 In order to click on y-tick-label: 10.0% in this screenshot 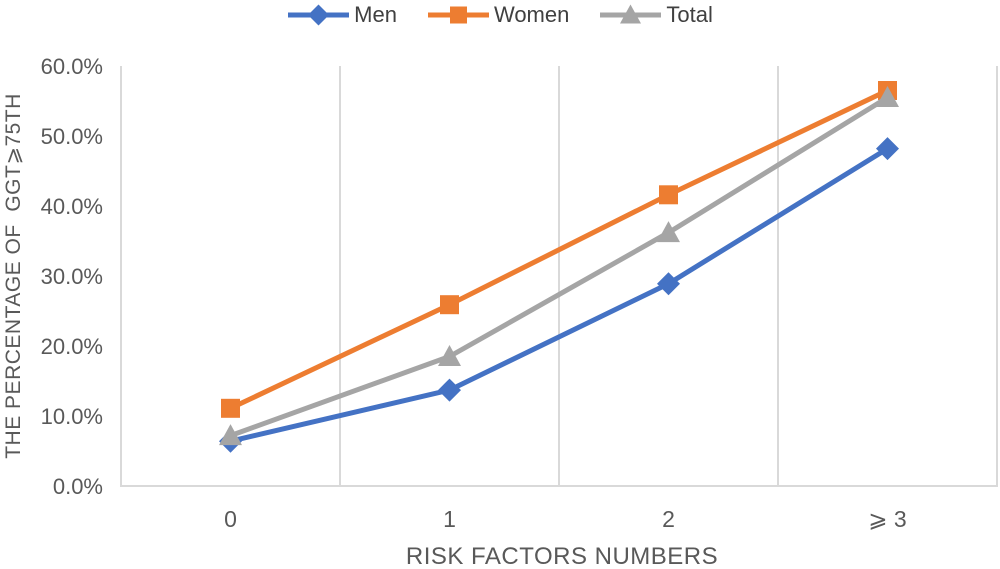, I will do `click(72, 416)`.